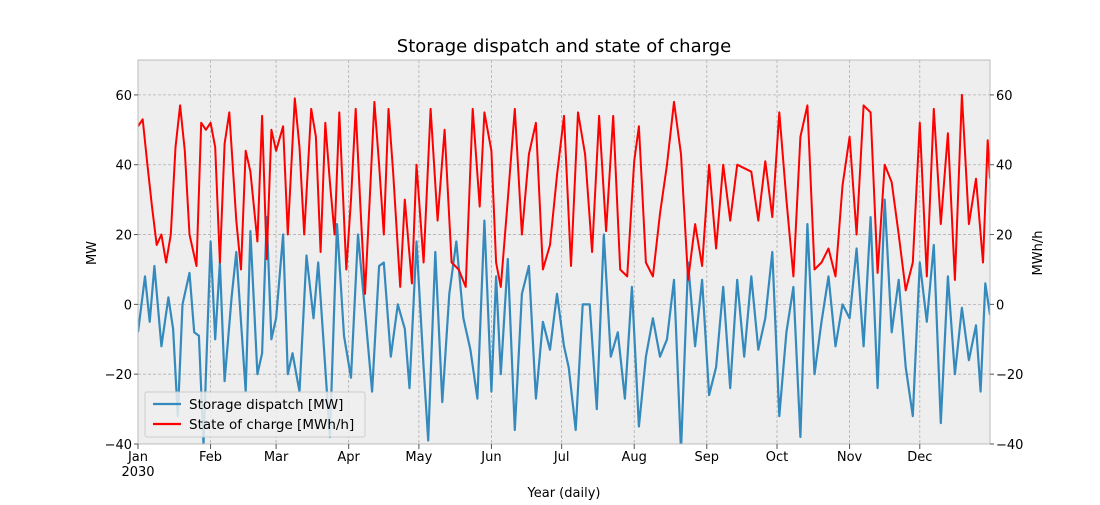 The width and height of the screenshot is (1100, 505). I want to click on y-tick-label-right: 20, so click(1004, 236).